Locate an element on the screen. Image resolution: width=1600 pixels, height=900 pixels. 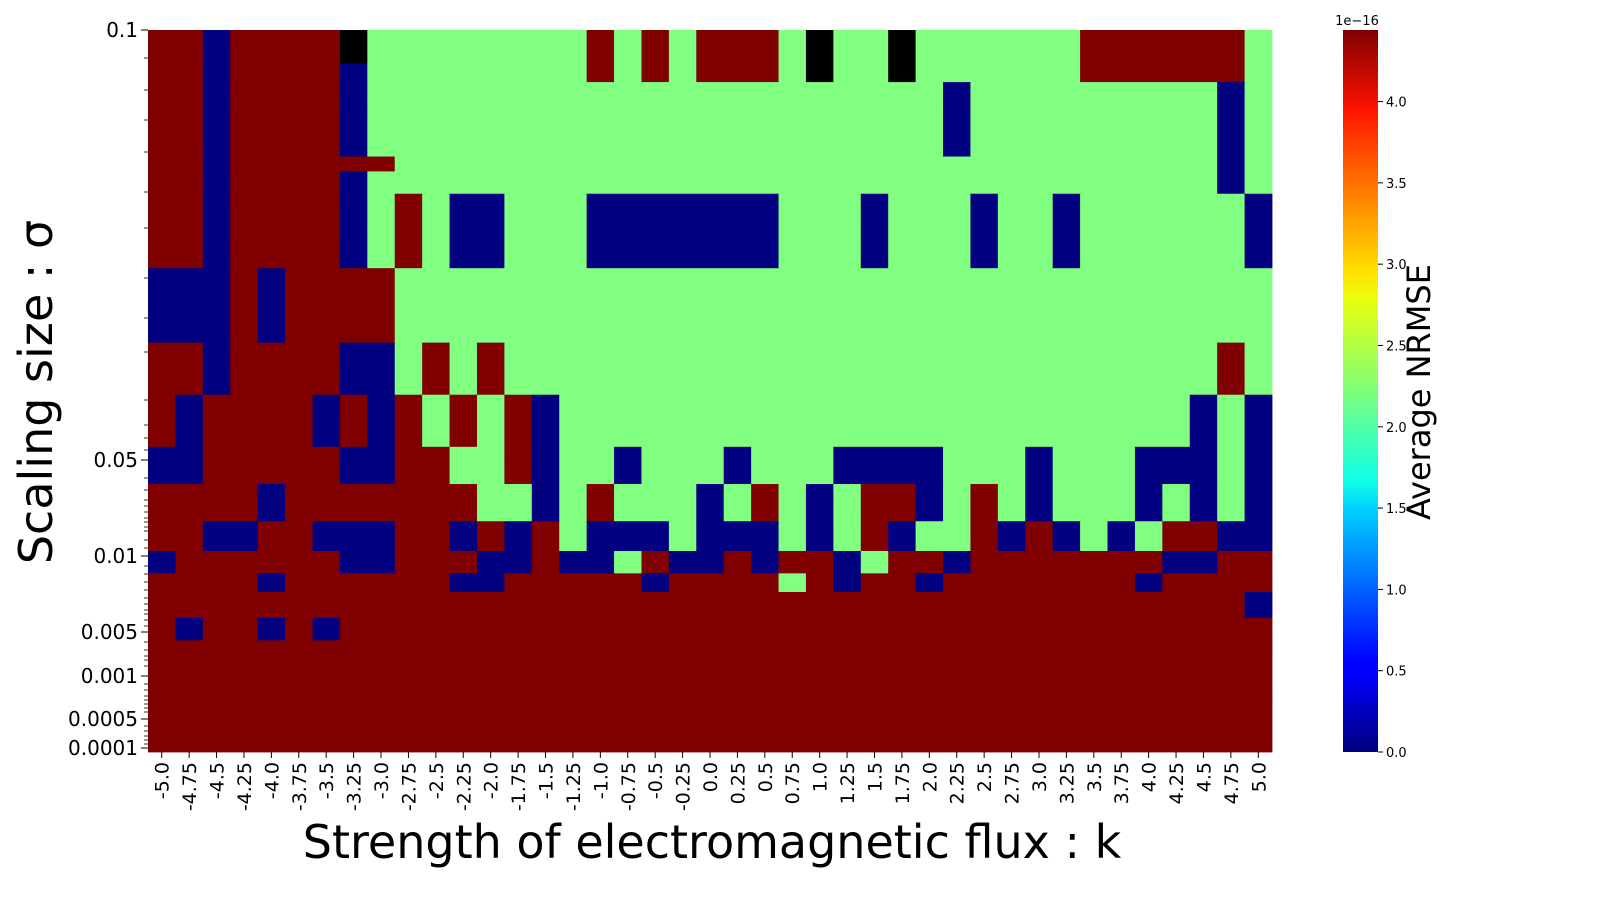
x-tick-label: 3.25 is located at coordinates (1067, 783).